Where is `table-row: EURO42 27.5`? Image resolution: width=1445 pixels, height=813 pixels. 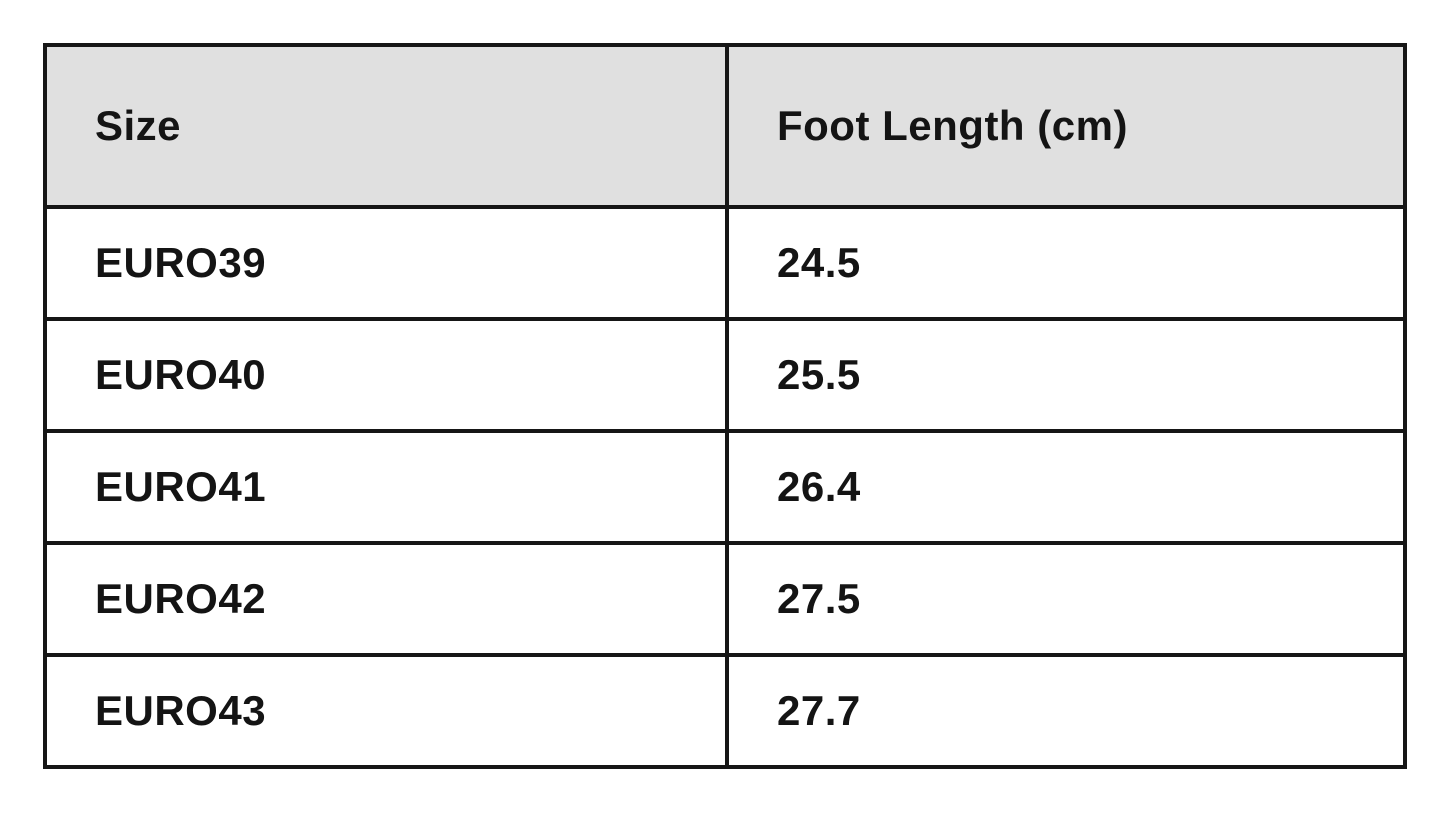 table-row: EURO42 27.5 is located at coordinates (725, 599).